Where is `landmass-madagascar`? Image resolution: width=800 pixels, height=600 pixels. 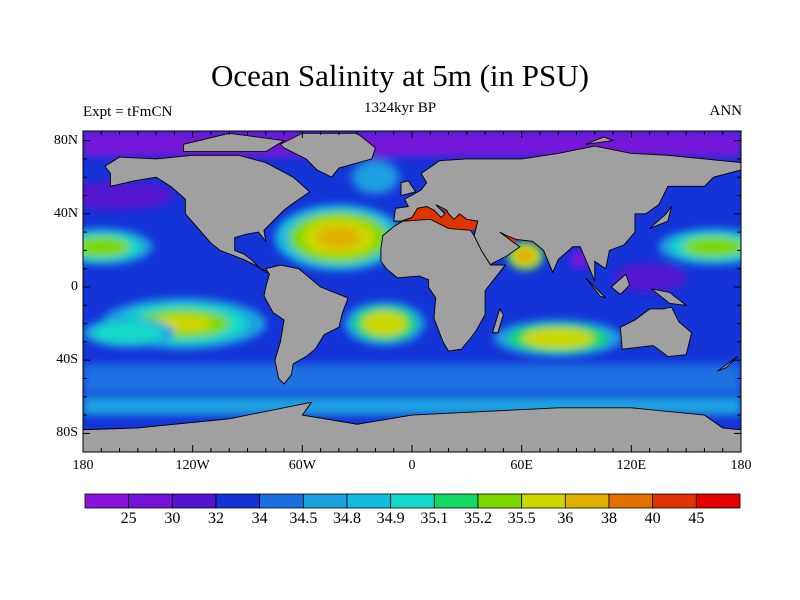
landmass-madagascar is located at coordinates (497, 320).